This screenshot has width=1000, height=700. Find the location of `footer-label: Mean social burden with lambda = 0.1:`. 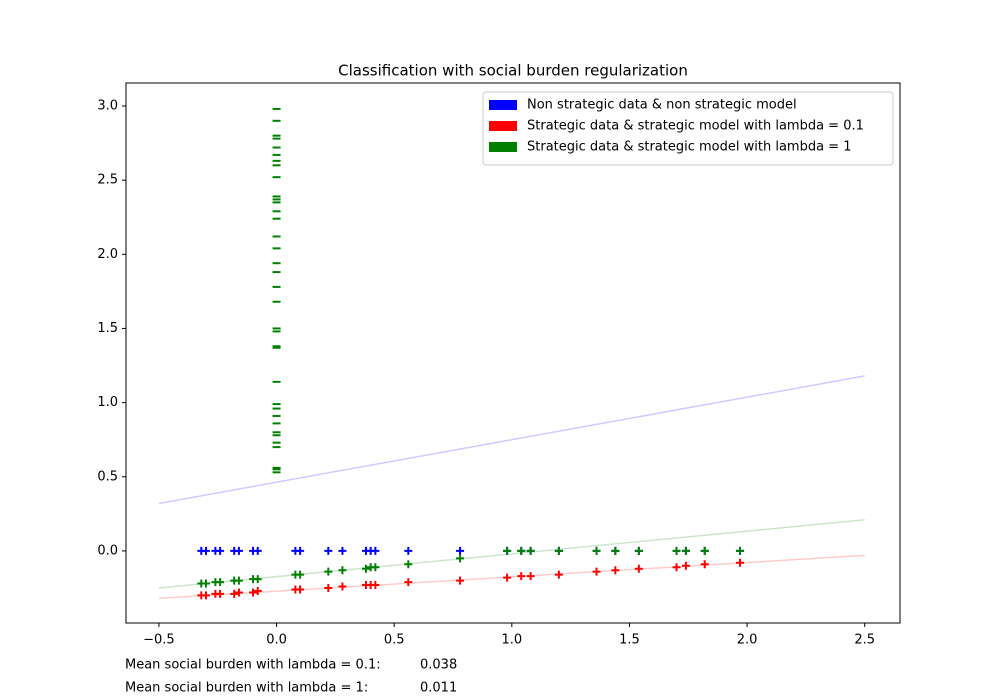

footer-label: Mean social burden with lambda = 0.1: is located at coordinates (253, 665).